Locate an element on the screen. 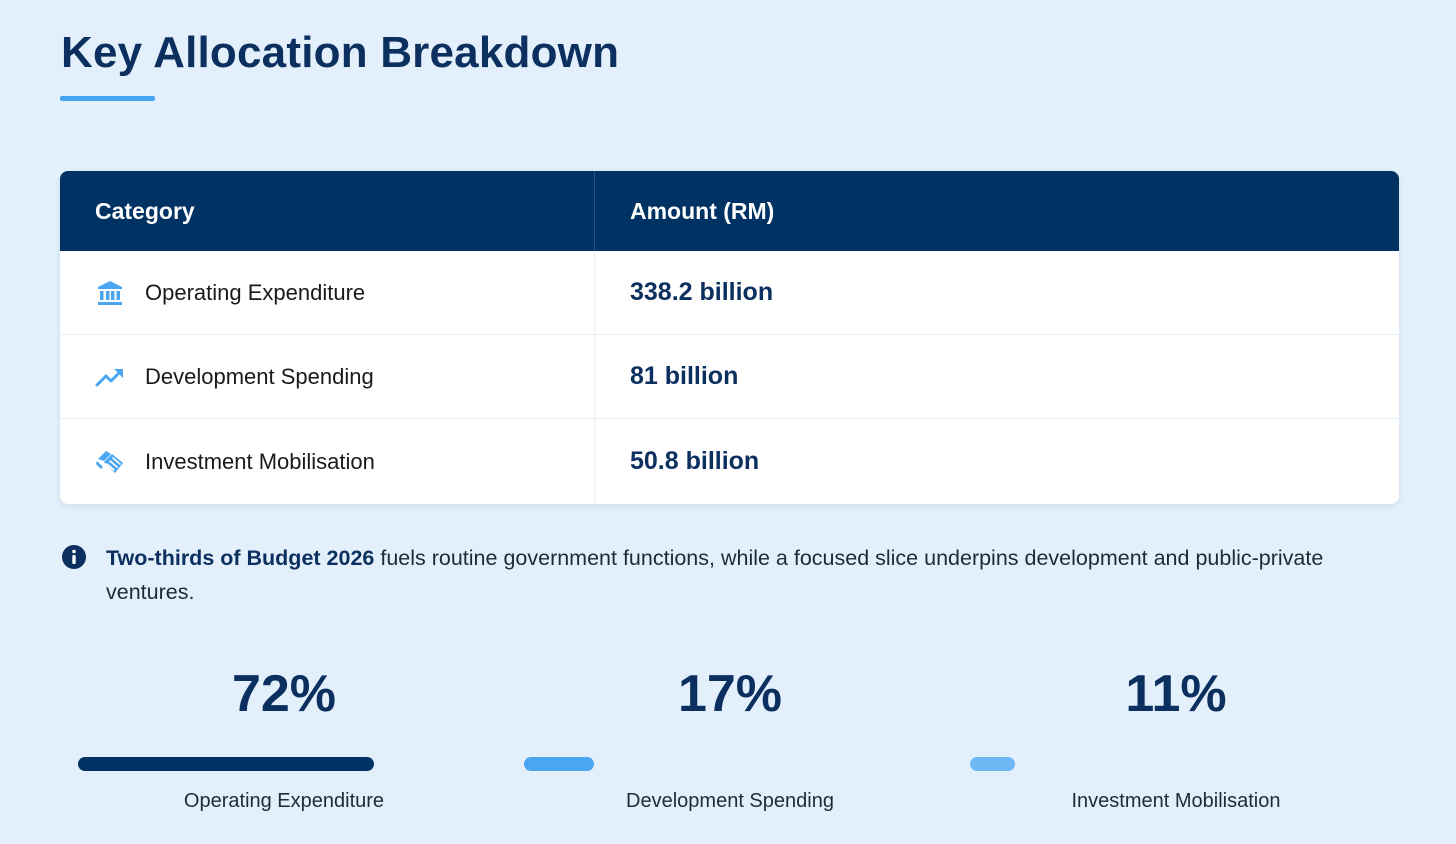 This screenshot has height=844, width=1456. category-cell: Development Spending is located at coordinates (327, 376).